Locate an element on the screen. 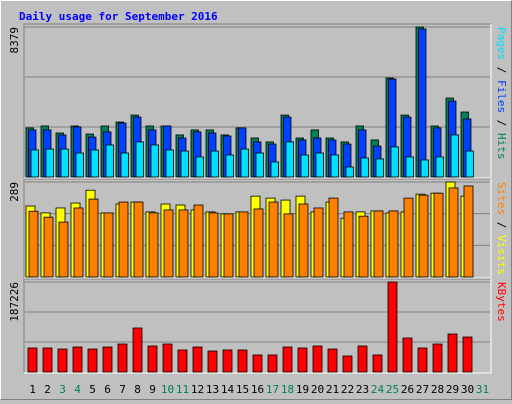 The height and width of the screenshot is (404, 512). x-tick-label: 3 is located at coordinates (62, 389).